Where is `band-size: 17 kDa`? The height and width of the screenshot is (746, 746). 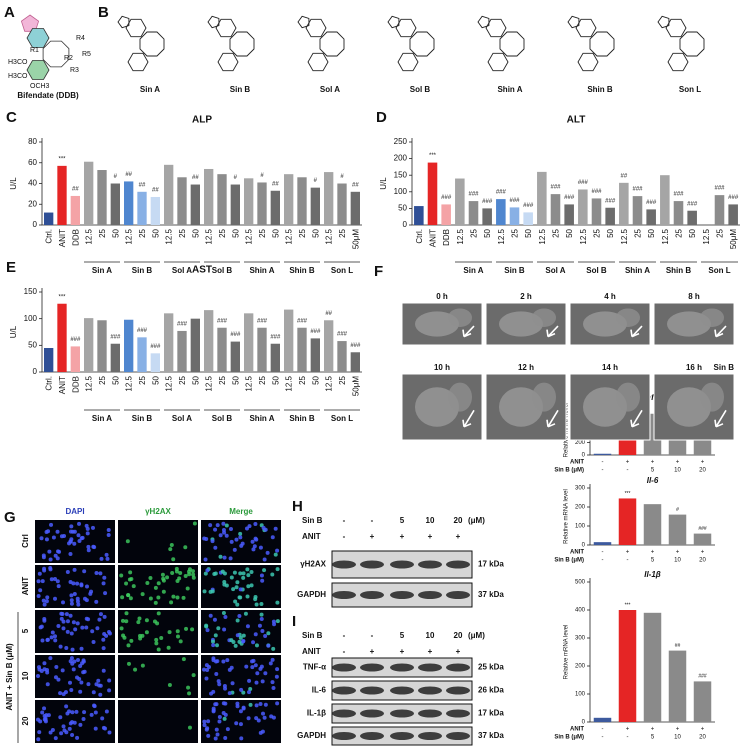 band-size: 17 kDa is located at coordinates (491, 713).